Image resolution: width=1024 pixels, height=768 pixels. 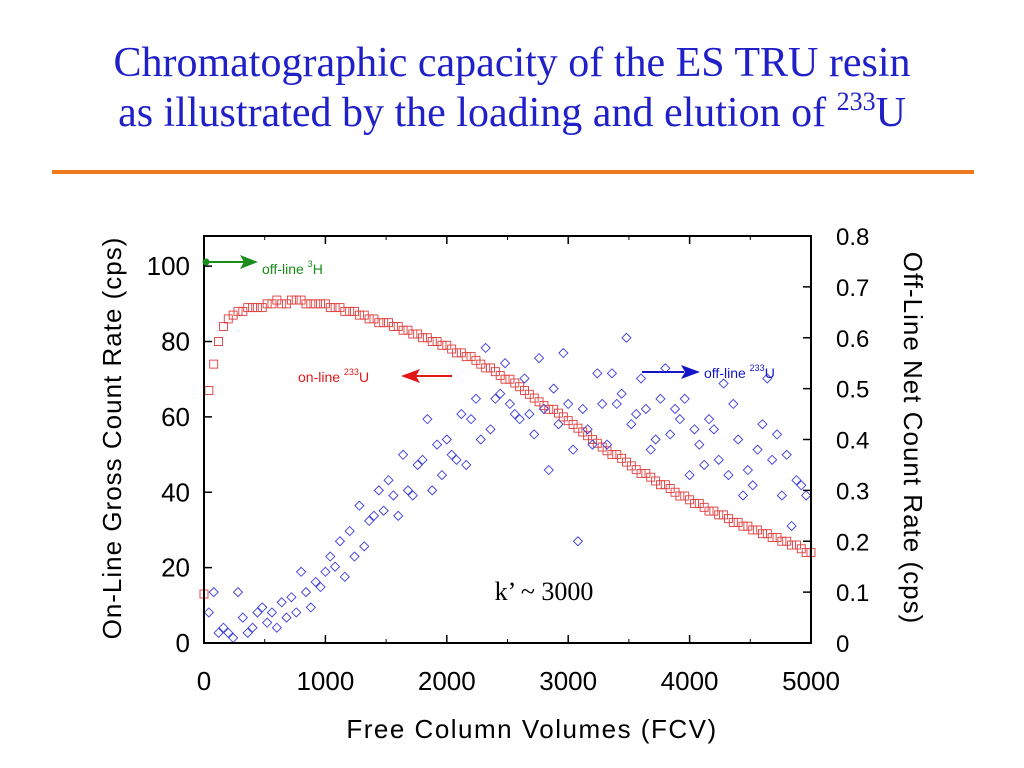 I want to click on on-line-233U-element: U, so click(x=364, y=377).